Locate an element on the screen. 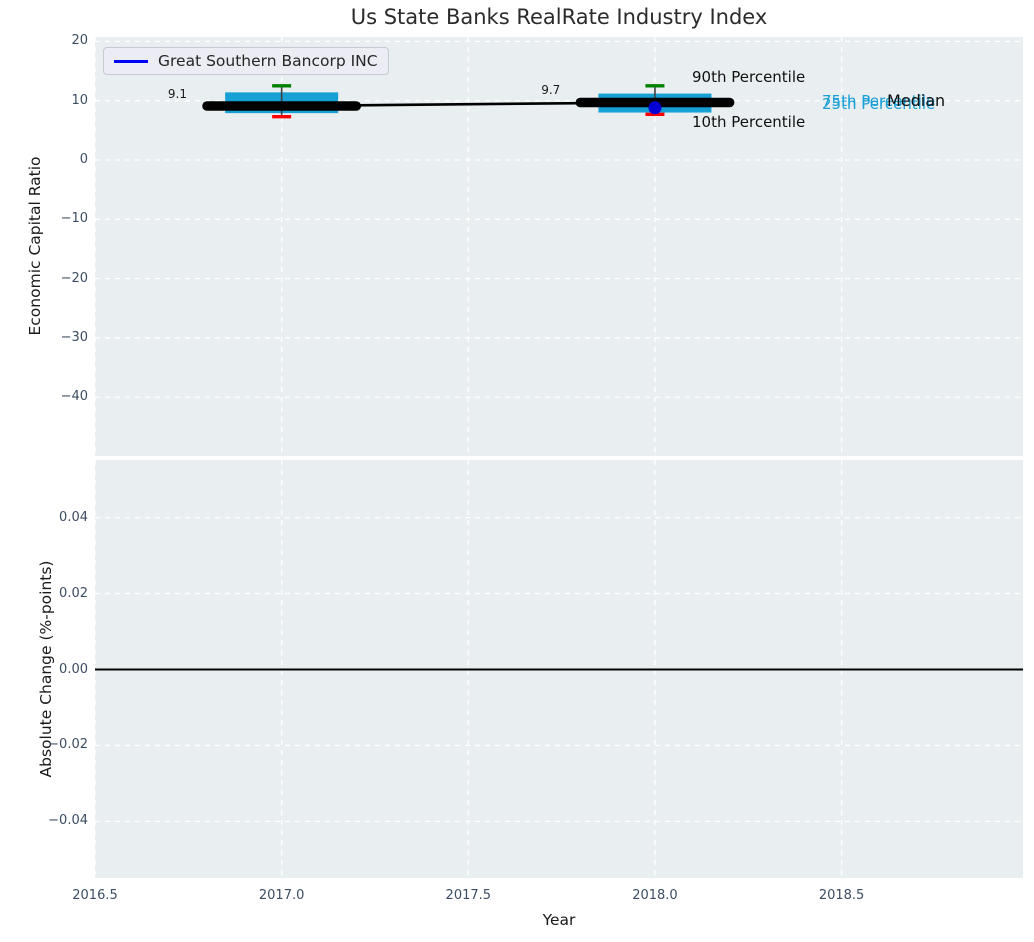 The height and width of the screenshot is (942, 1034). median-value-label: 9.7 is located at coordinates (551, 90).